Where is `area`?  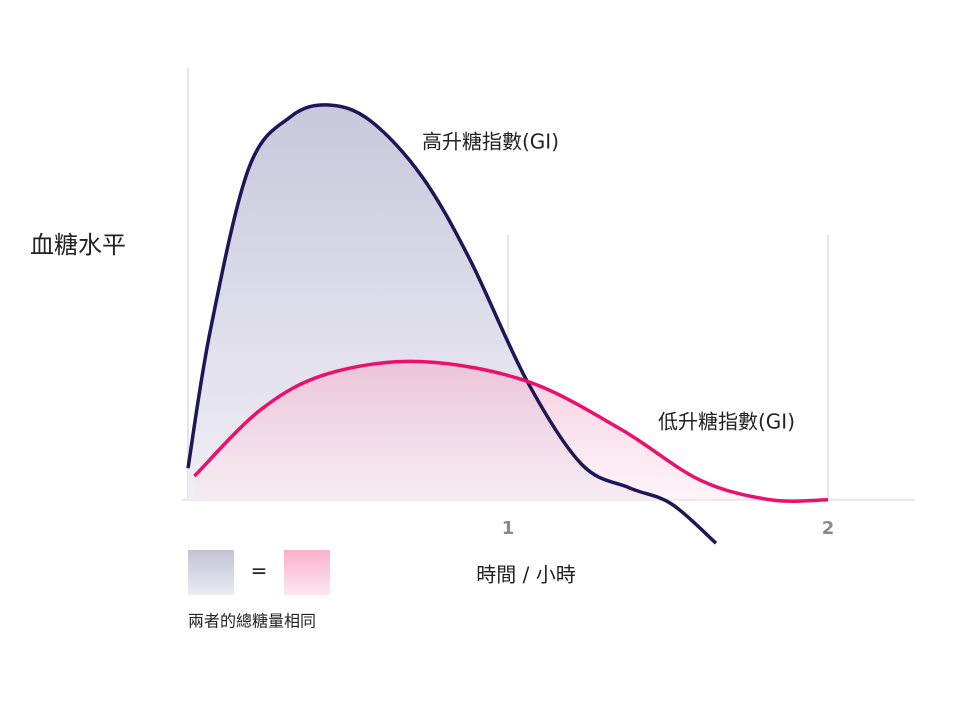
area is located at coordinates (511, 430).